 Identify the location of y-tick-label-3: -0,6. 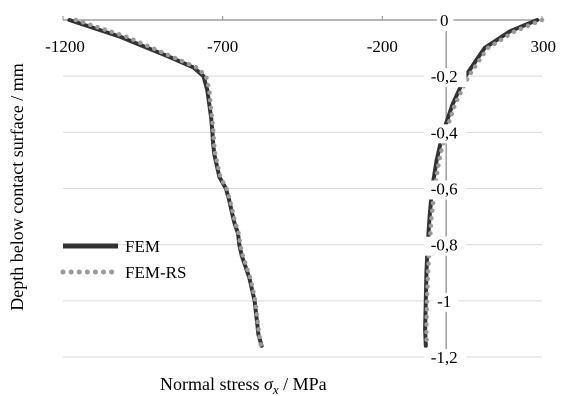
(444, 189).